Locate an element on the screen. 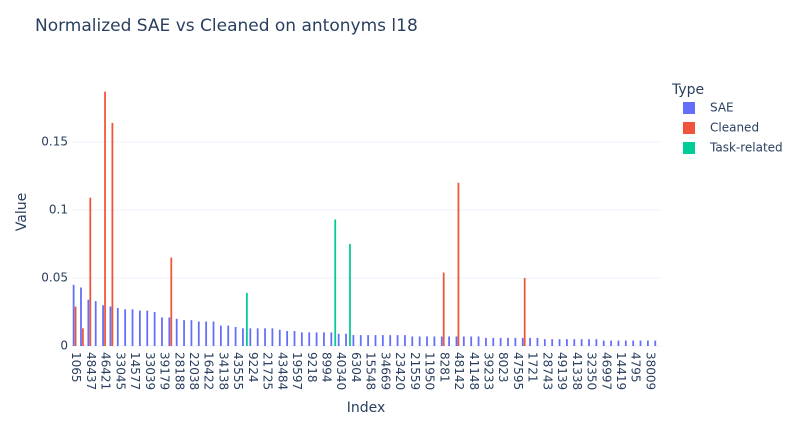 This screenshot has height=425, width=788. x-tick-label: 39233 is located at coordinates (488, 371).